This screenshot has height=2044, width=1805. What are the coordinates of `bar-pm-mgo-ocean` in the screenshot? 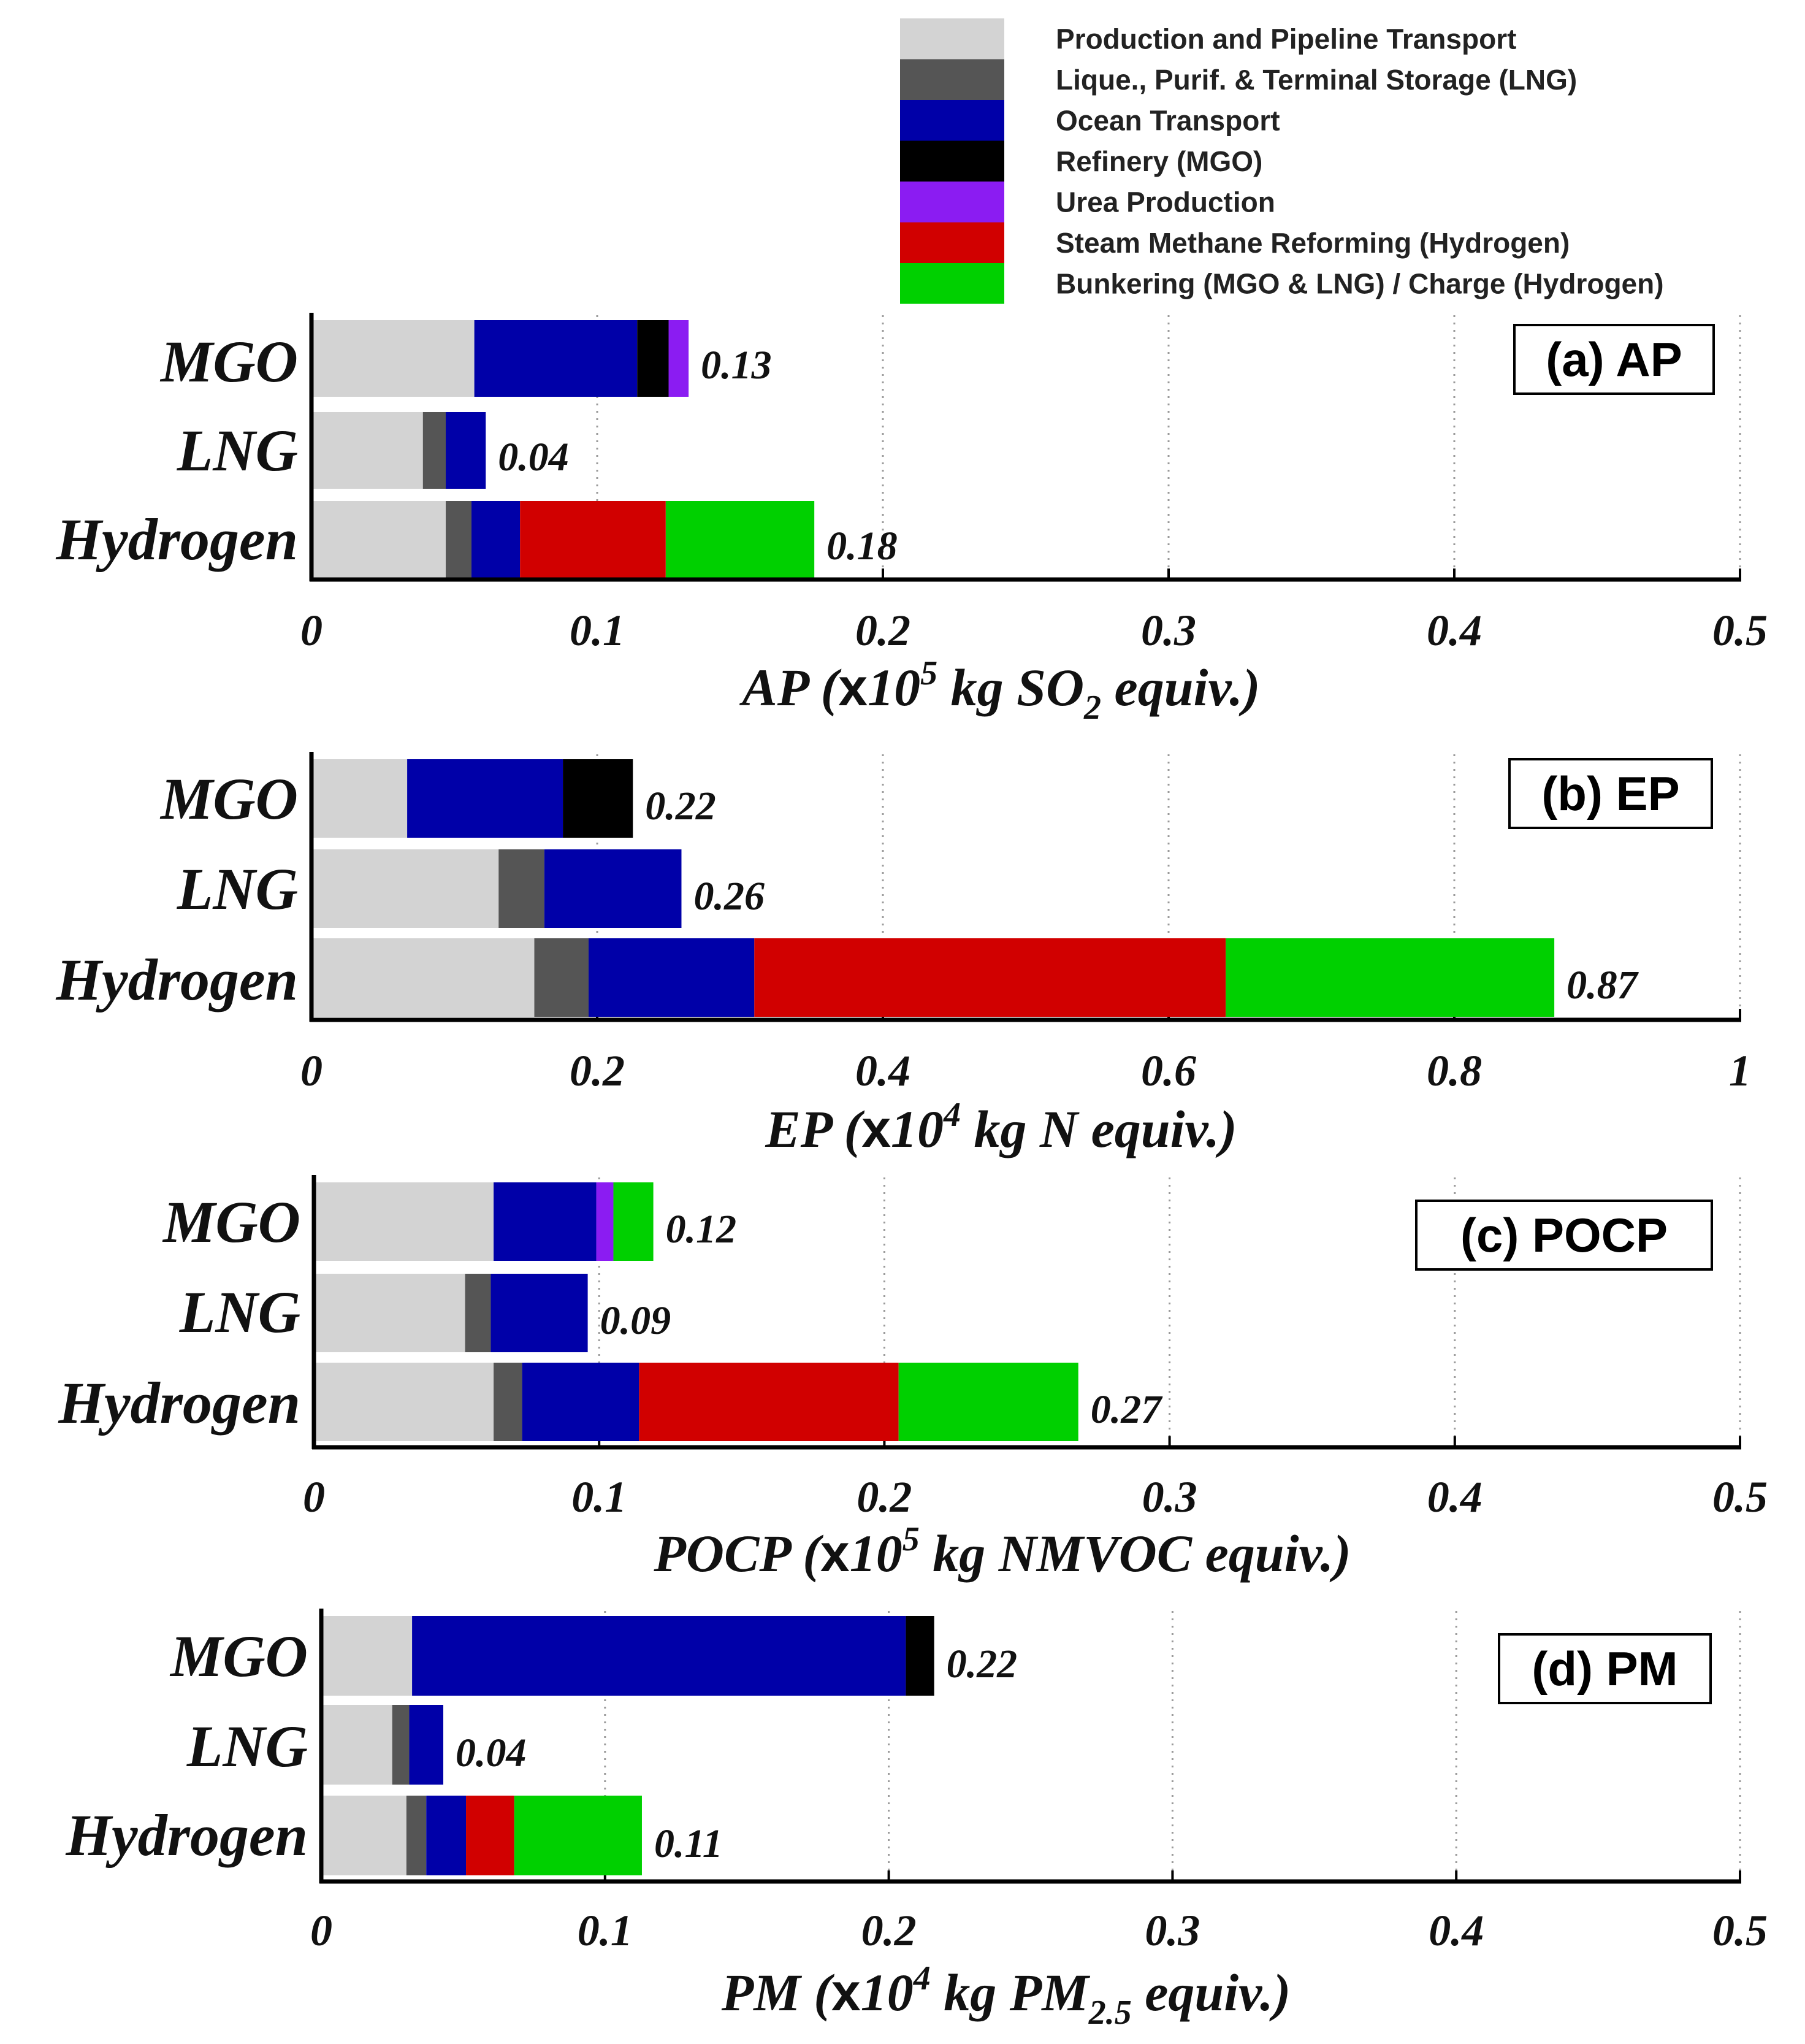 It's located at (659, 1656).